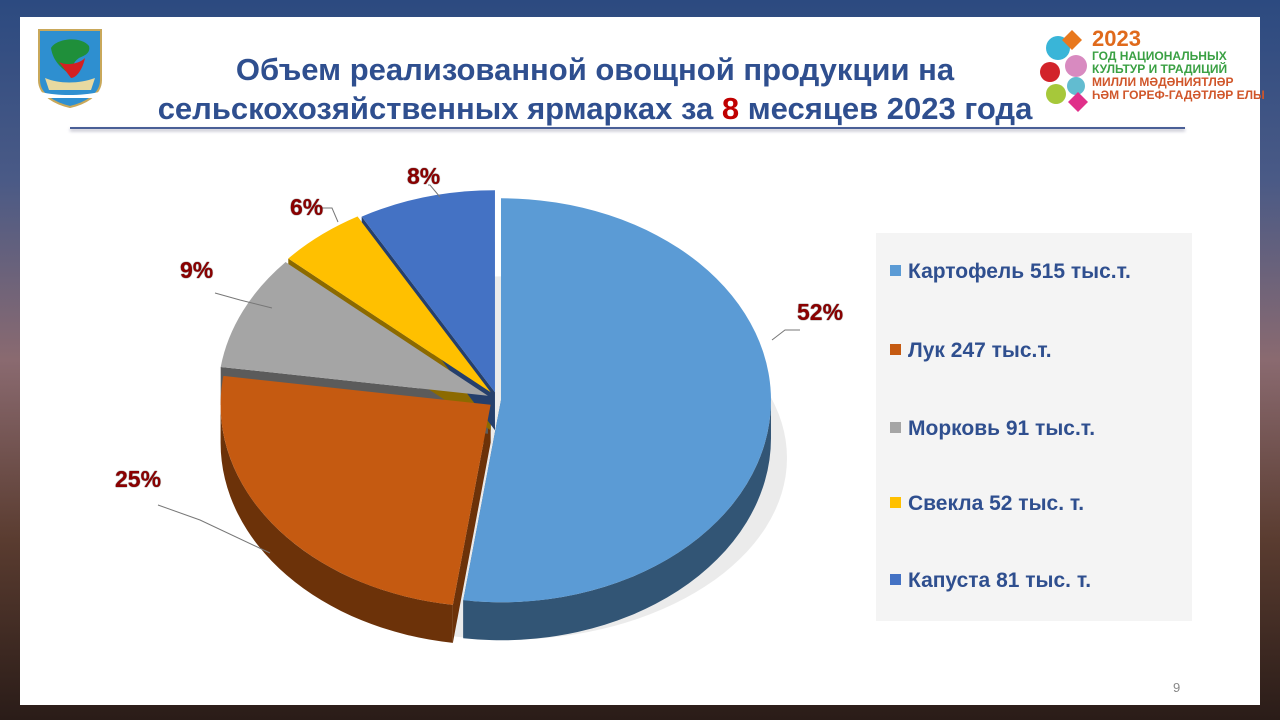 The height and width of the screenshot is (720, 1280). Describe the element at coordinates (1163, 82) in the screenshot. I see `logo-line: МИЛЛИ МӘДӘНИЯТЛӘР` at that location.